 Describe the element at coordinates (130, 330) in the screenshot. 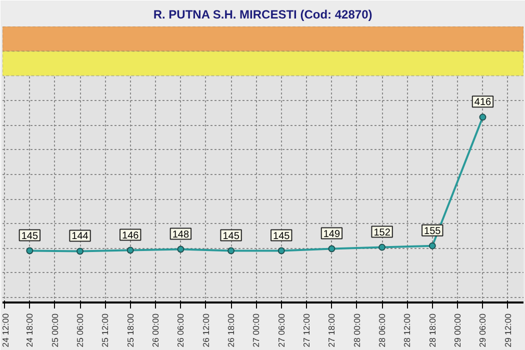

I see `x-tick-label: 25 18:00` at that location.